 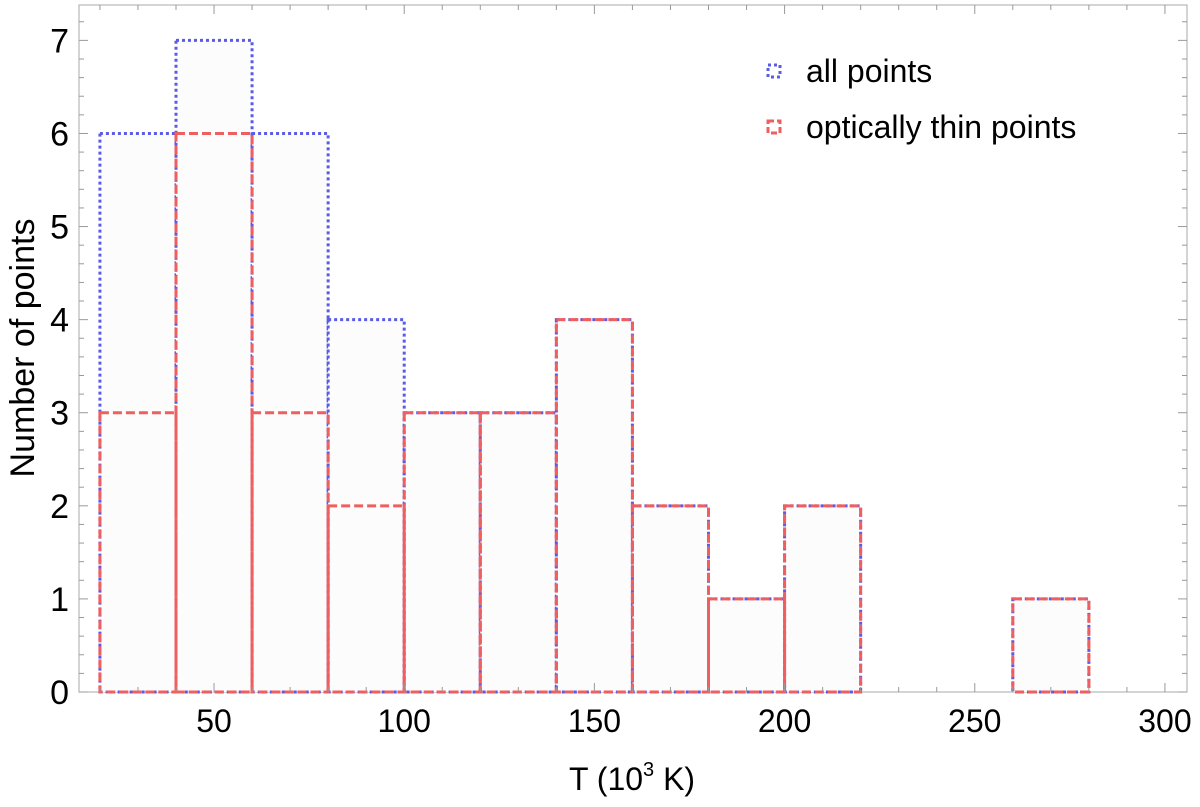 I want to click on y-tick-label: 1, so click(x=59, y=600).